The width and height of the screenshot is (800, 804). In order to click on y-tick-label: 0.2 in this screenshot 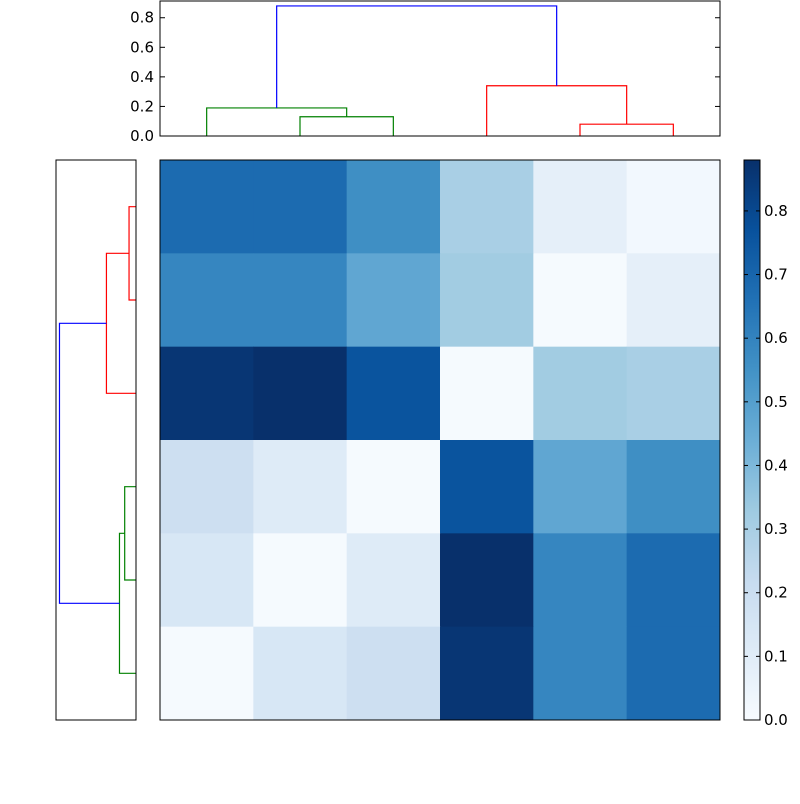, I will do `click(142, 106)`.